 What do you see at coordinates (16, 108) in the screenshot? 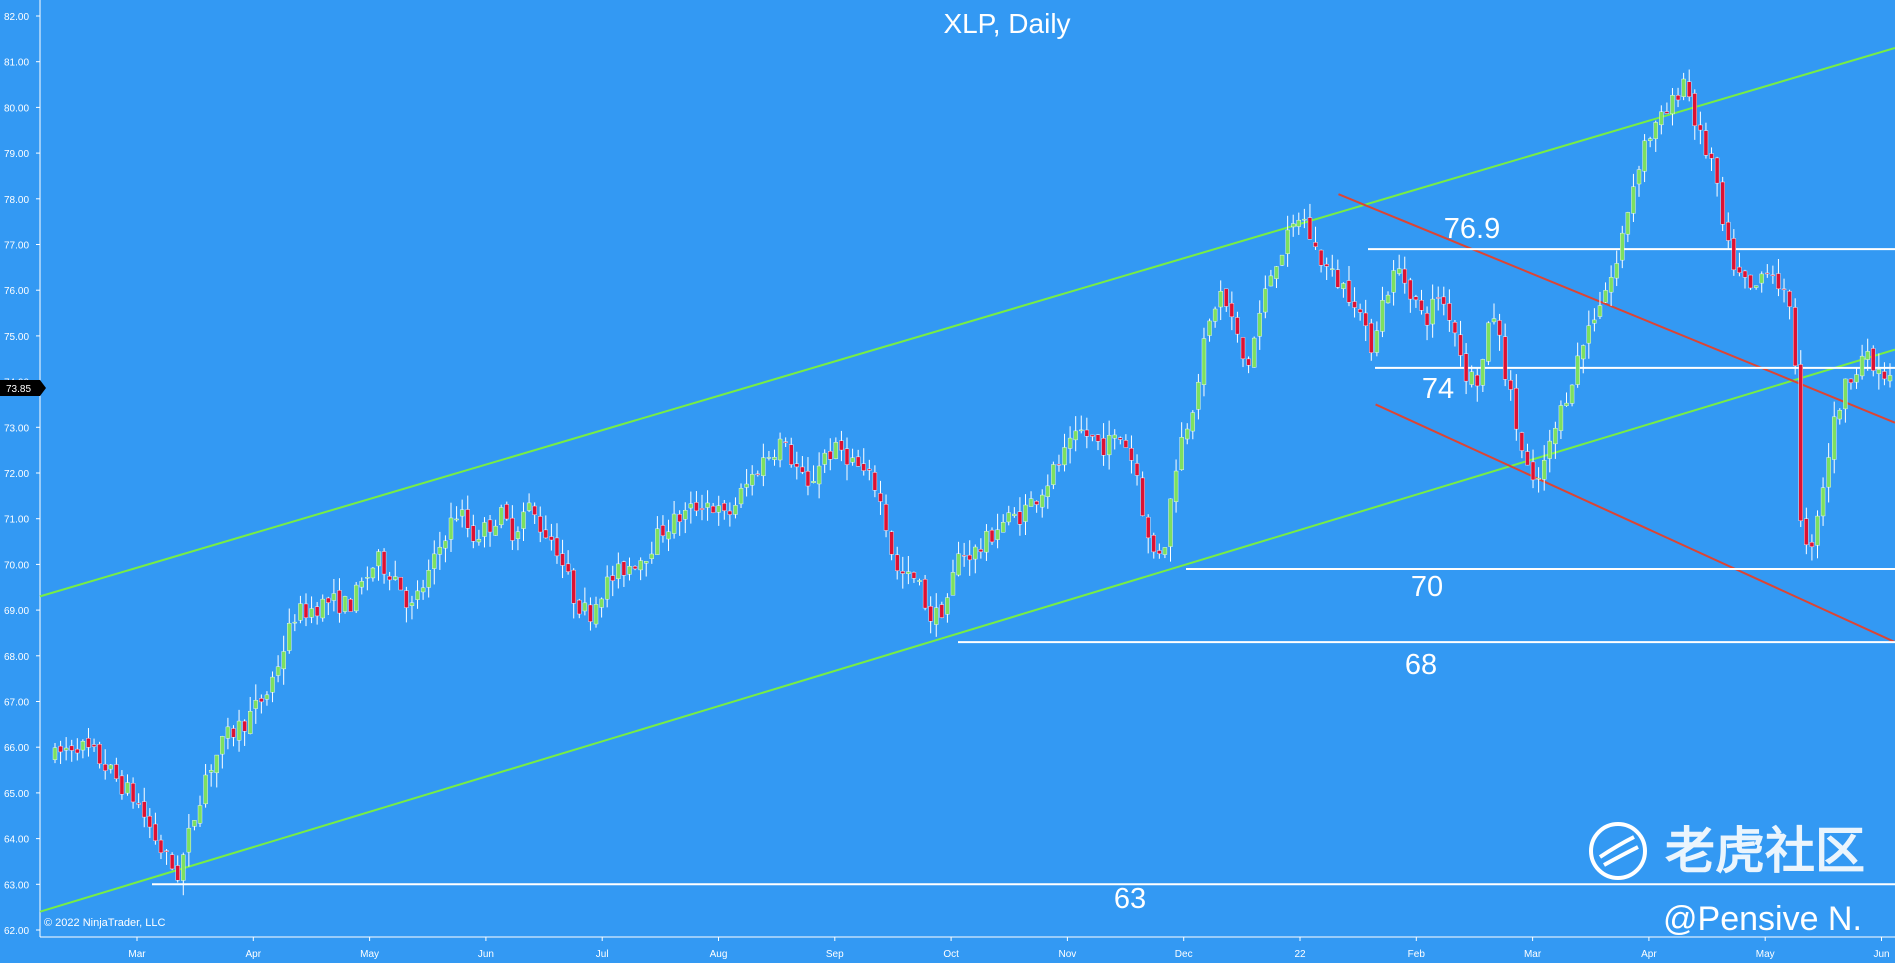
I see `y-tick-label: 80.00` at bounding box center [16, 108].